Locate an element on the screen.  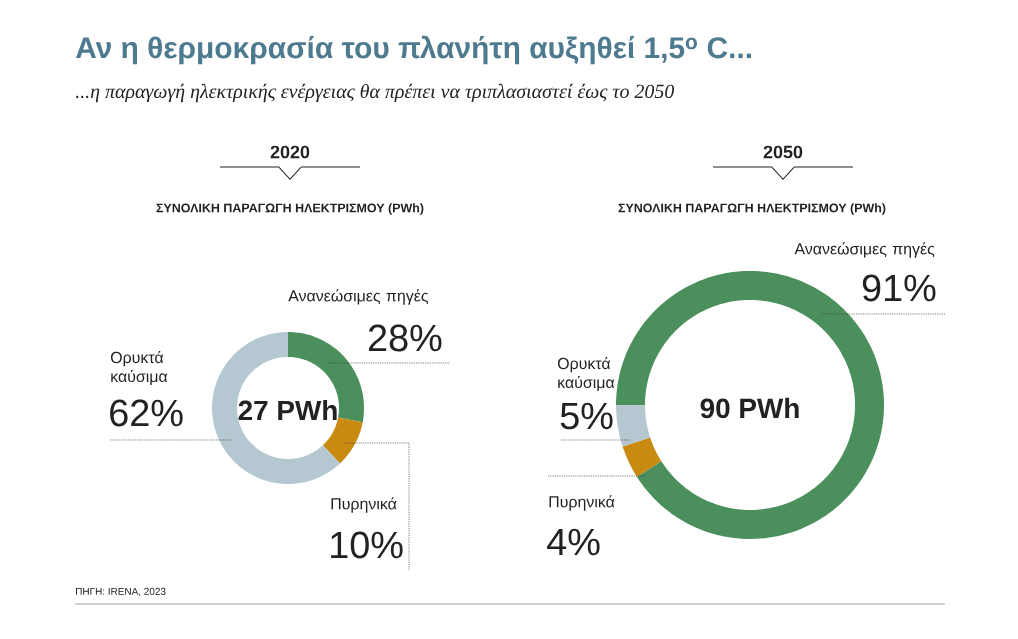
data-label: 10% is located at coordinates (367, 545).